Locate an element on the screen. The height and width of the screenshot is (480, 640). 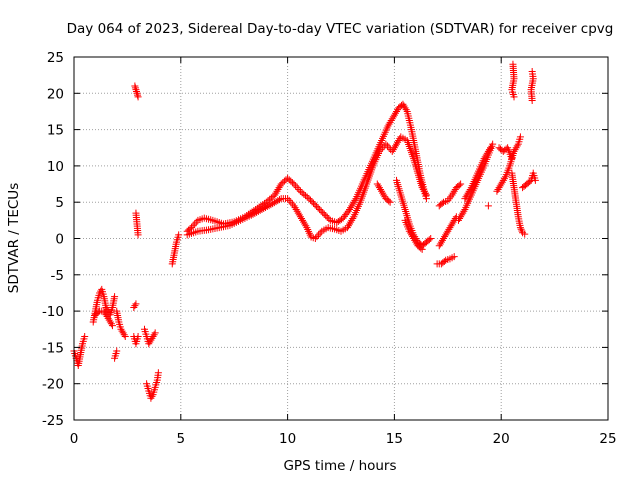
y-tick-label: 25 is located at coordinates (55, 58).